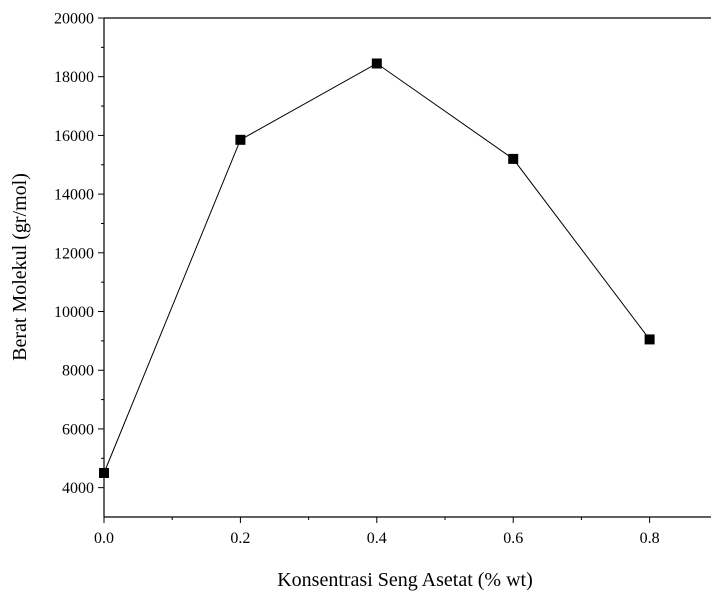  What do you see at coordinates (78, 488) in the screenshot?
I see `y-tick-label: 4000` at bounding box center [78, 488].